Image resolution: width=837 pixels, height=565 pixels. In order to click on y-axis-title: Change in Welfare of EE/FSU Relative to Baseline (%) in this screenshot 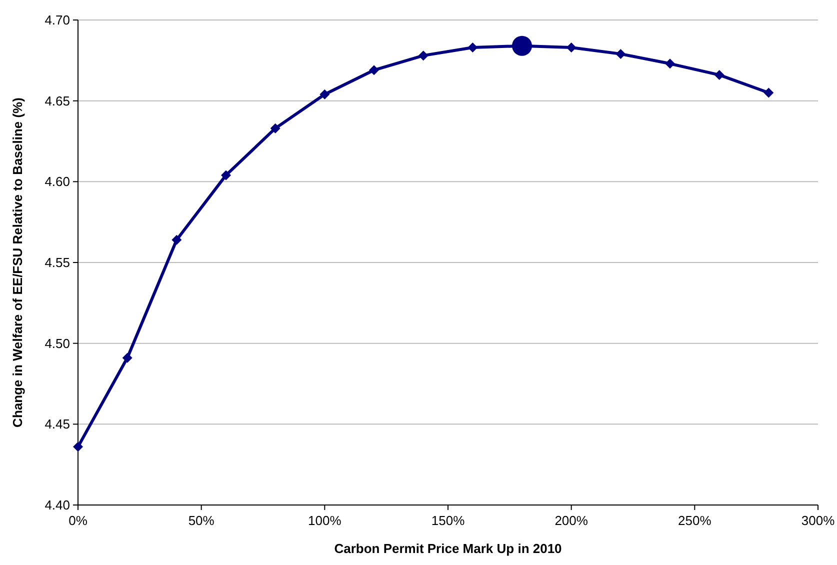, I will do `click(17, 263)`.